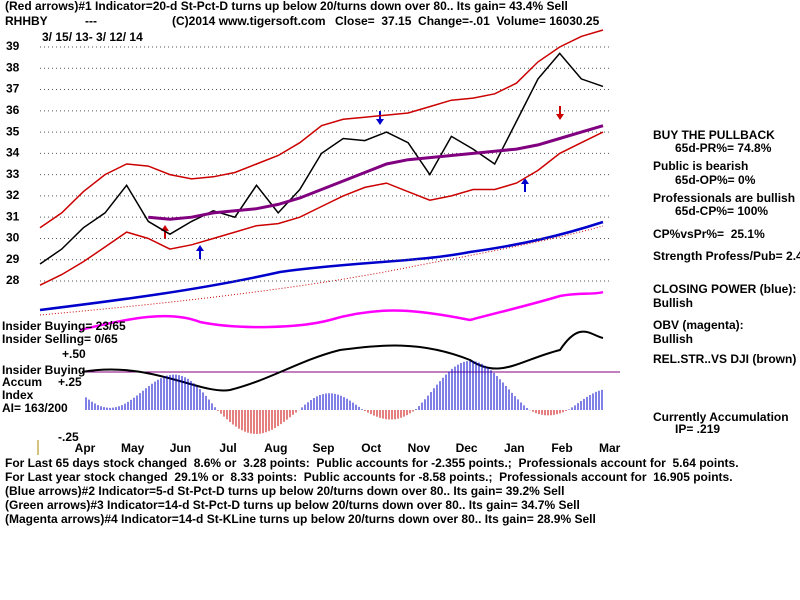 The image size is (800, 600). What do you see at coordinates (323, 448) in the screenshot?
I see `x-tick-label: Sep` at bounding box center [323, 448].